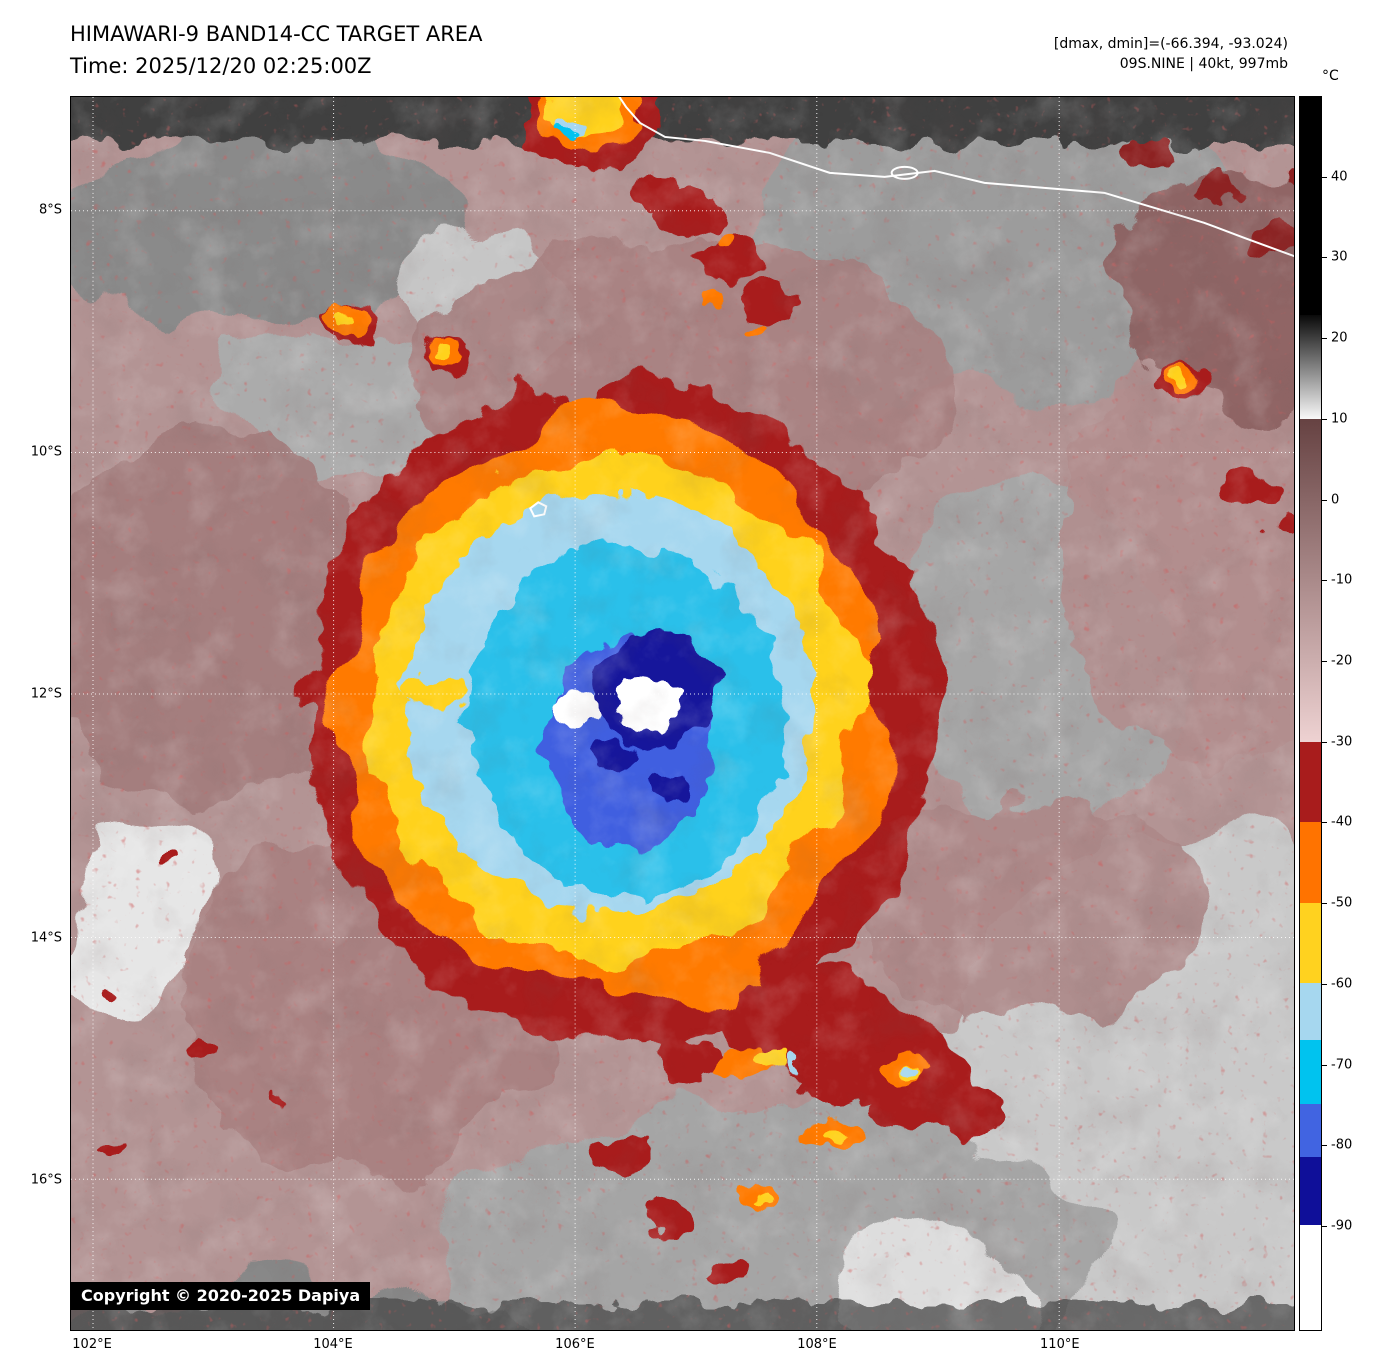 The height and width of the screenshot is (1359, 1388). I want to click on x-axis-tick-label: 102°E, so click(92, 1344).